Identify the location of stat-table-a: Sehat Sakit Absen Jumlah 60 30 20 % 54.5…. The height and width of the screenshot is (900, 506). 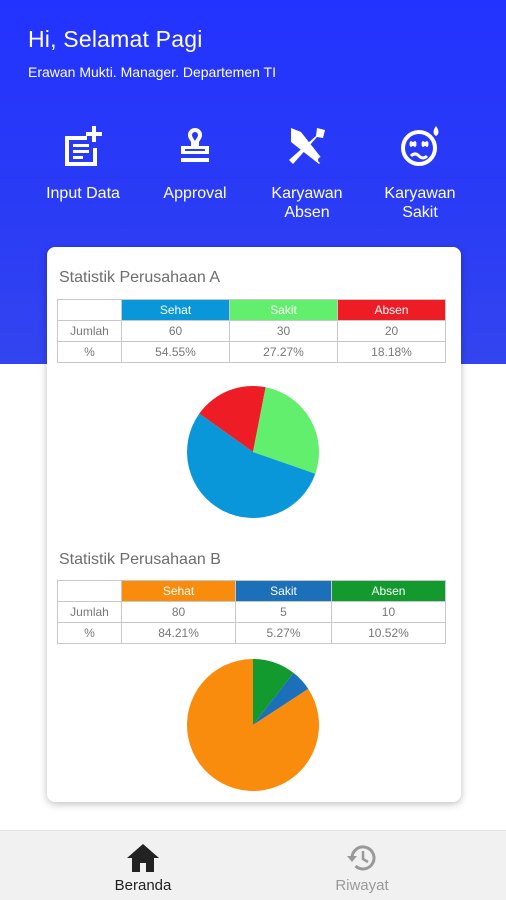
(251, 331).